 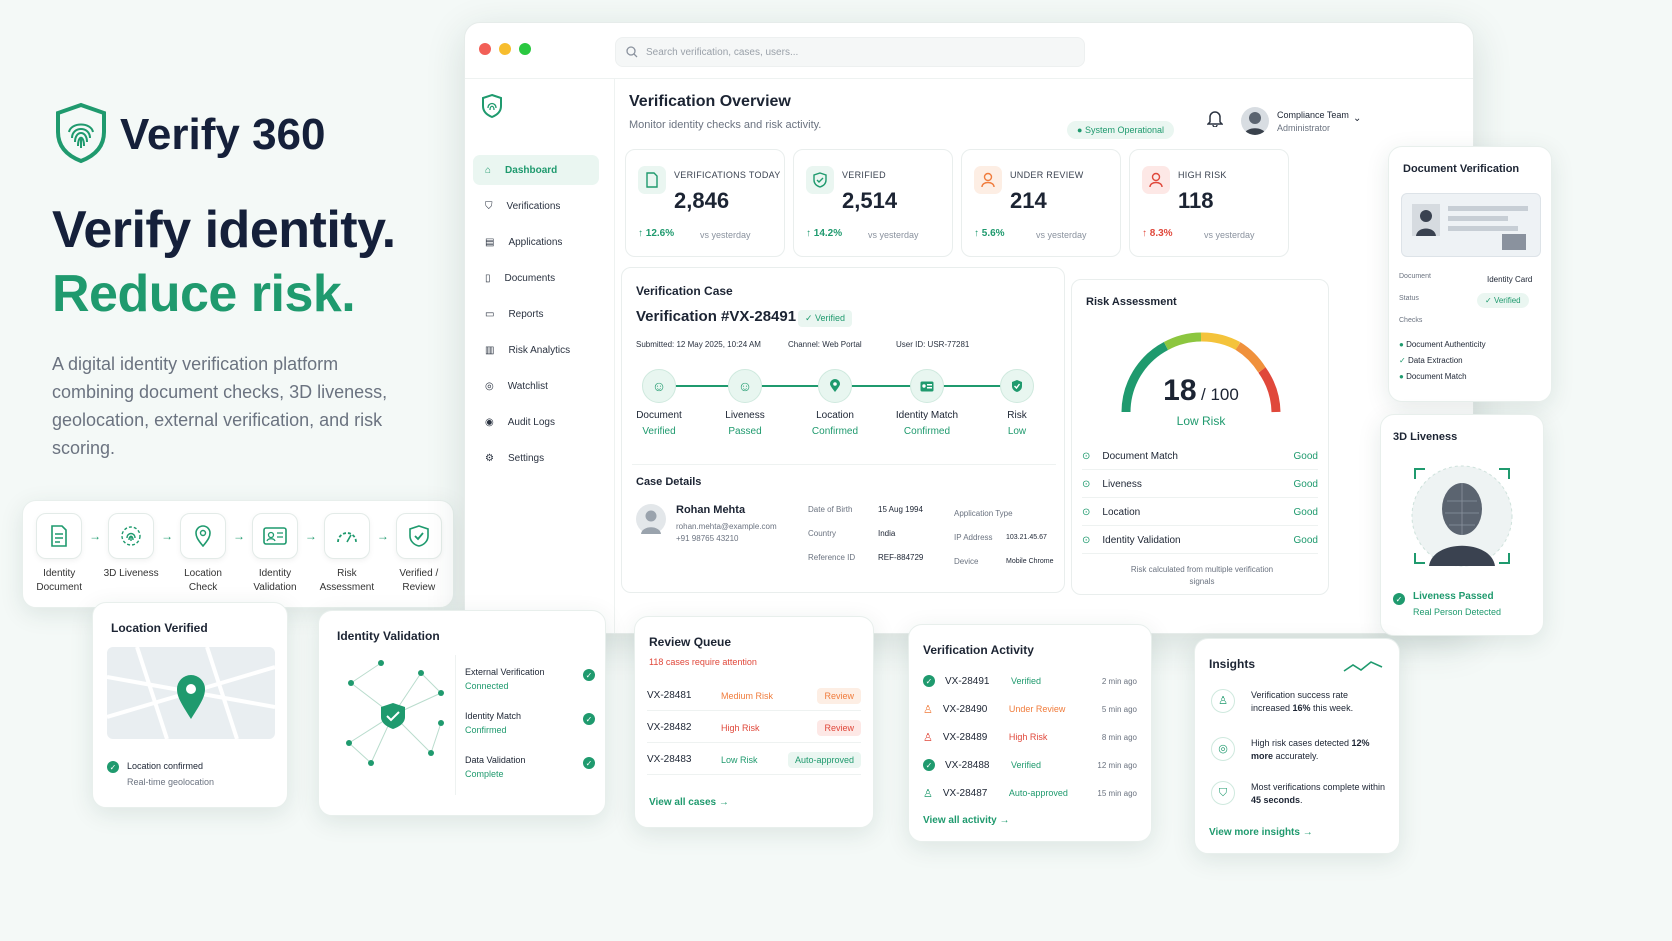 What do you see at coordinates (754, 696) in the screenshot?
I see `table-row: VX-28481 Medium Risk Review` at bounding box center [754, 696].